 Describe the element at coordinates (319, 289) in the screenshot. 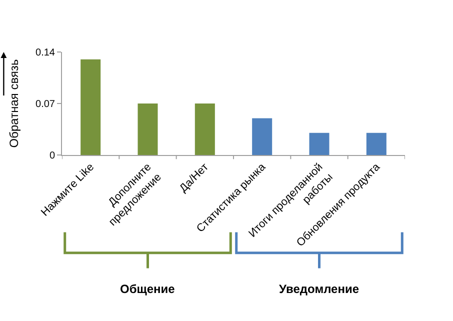

I see `text: Уведомление` at that location.